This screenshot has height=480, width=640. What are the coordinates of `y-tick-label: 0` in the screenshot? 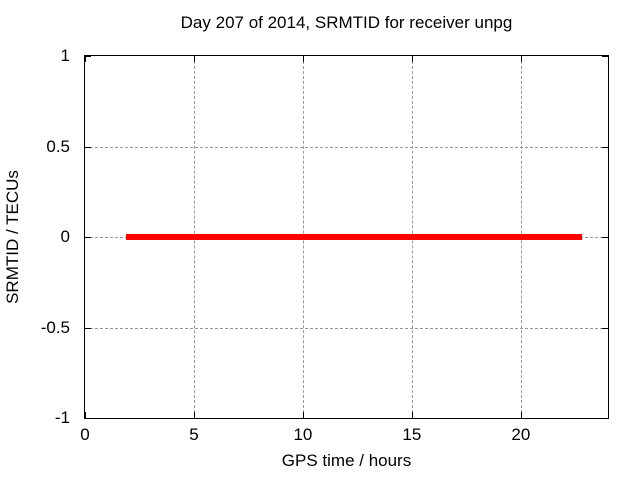 It's located at (65, 236).